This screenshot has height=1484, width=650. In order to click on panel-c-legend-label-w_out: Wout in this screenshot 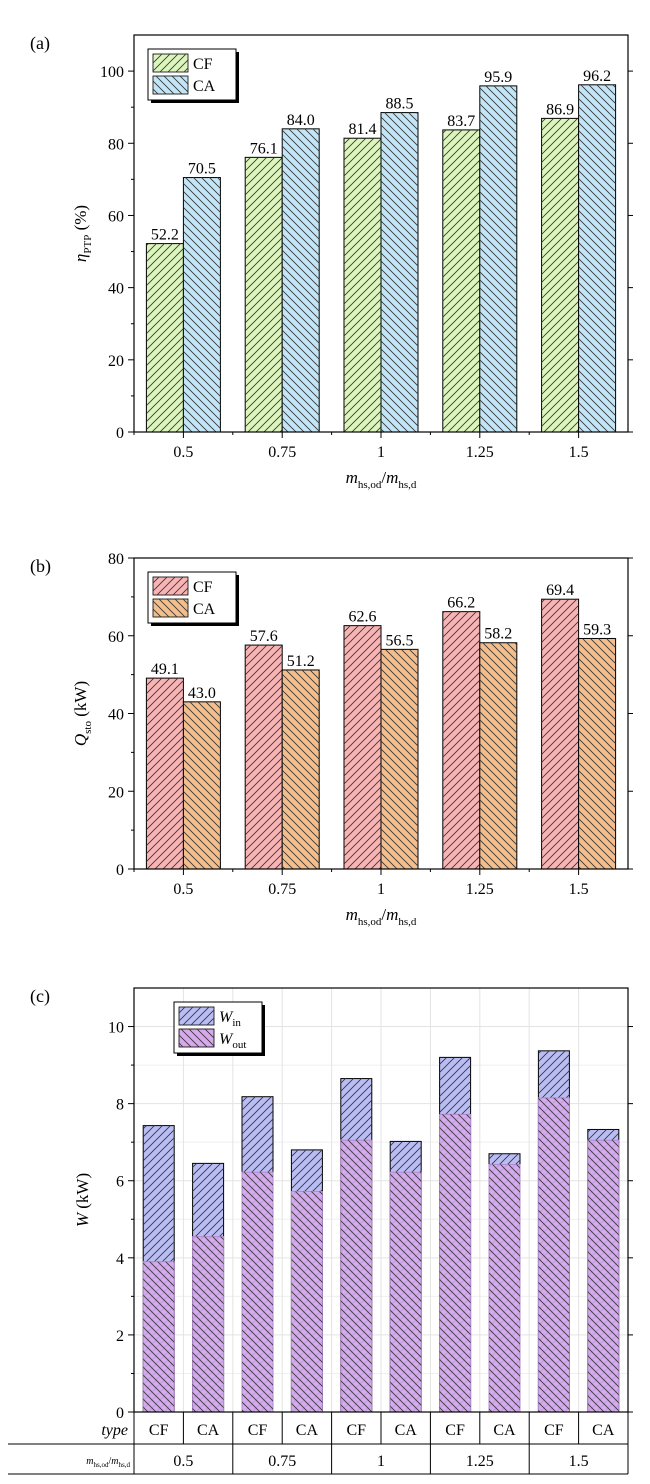, I will do `click(232, 1041)`.